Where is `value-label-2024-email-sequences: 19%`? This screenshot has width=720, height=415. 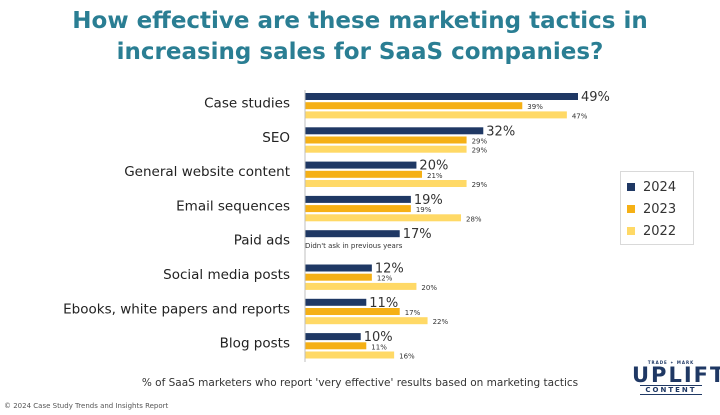
value-label-2024-email-sequences: 19% is located at coordinates (428, 200).